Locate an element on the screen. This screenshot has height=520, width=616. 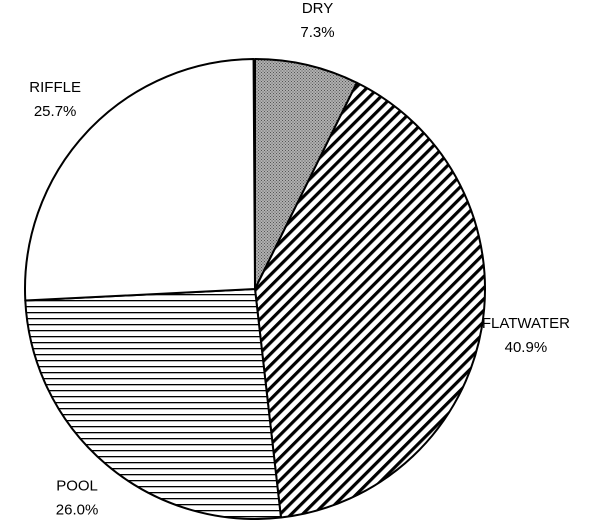
slice-label: RIFFLE is located at coordinates (55, 87).